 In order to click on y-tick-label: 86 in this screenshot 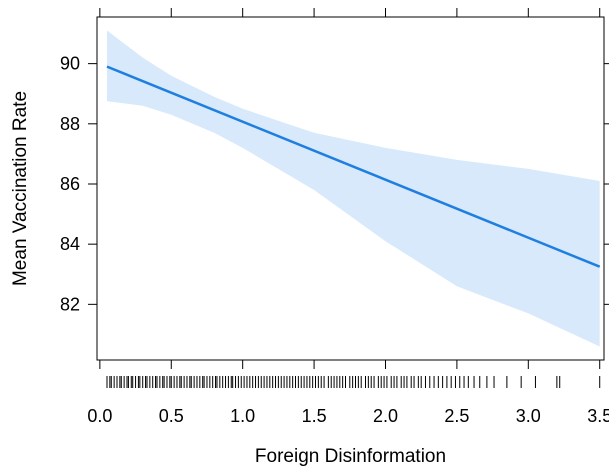, I will do `click(70, 184)`.